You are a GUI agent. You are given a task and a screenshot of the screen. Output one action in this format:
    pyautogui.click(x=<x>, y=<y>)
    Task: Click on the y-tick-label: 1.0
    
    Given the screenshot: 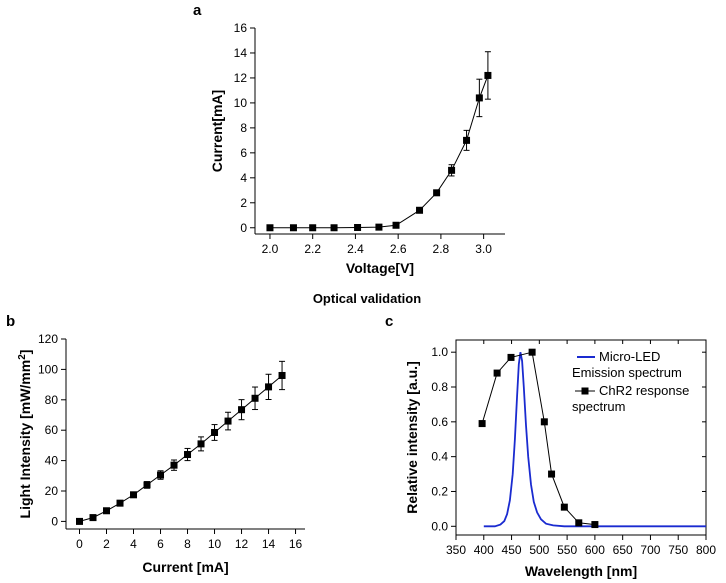 What is the action you would take?
    pyautogui.click(x=439, y=352)
    